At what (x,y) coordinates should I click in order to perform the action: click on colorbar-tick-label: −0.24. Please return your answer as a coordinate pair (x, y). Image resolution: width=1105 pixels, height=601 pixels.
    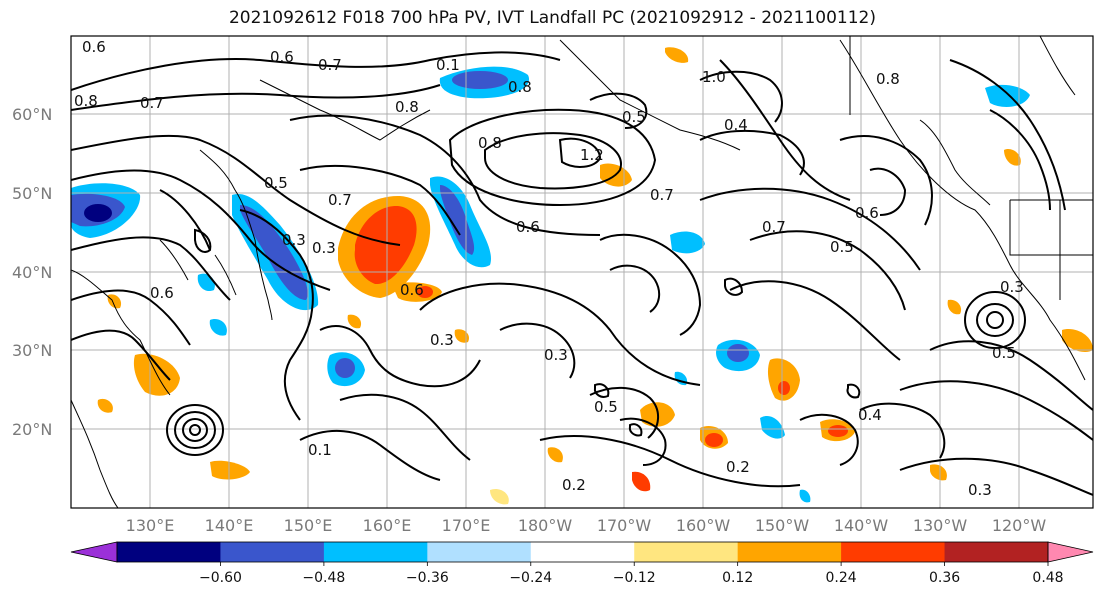
    Looking at the image, I should click on (530, 578).